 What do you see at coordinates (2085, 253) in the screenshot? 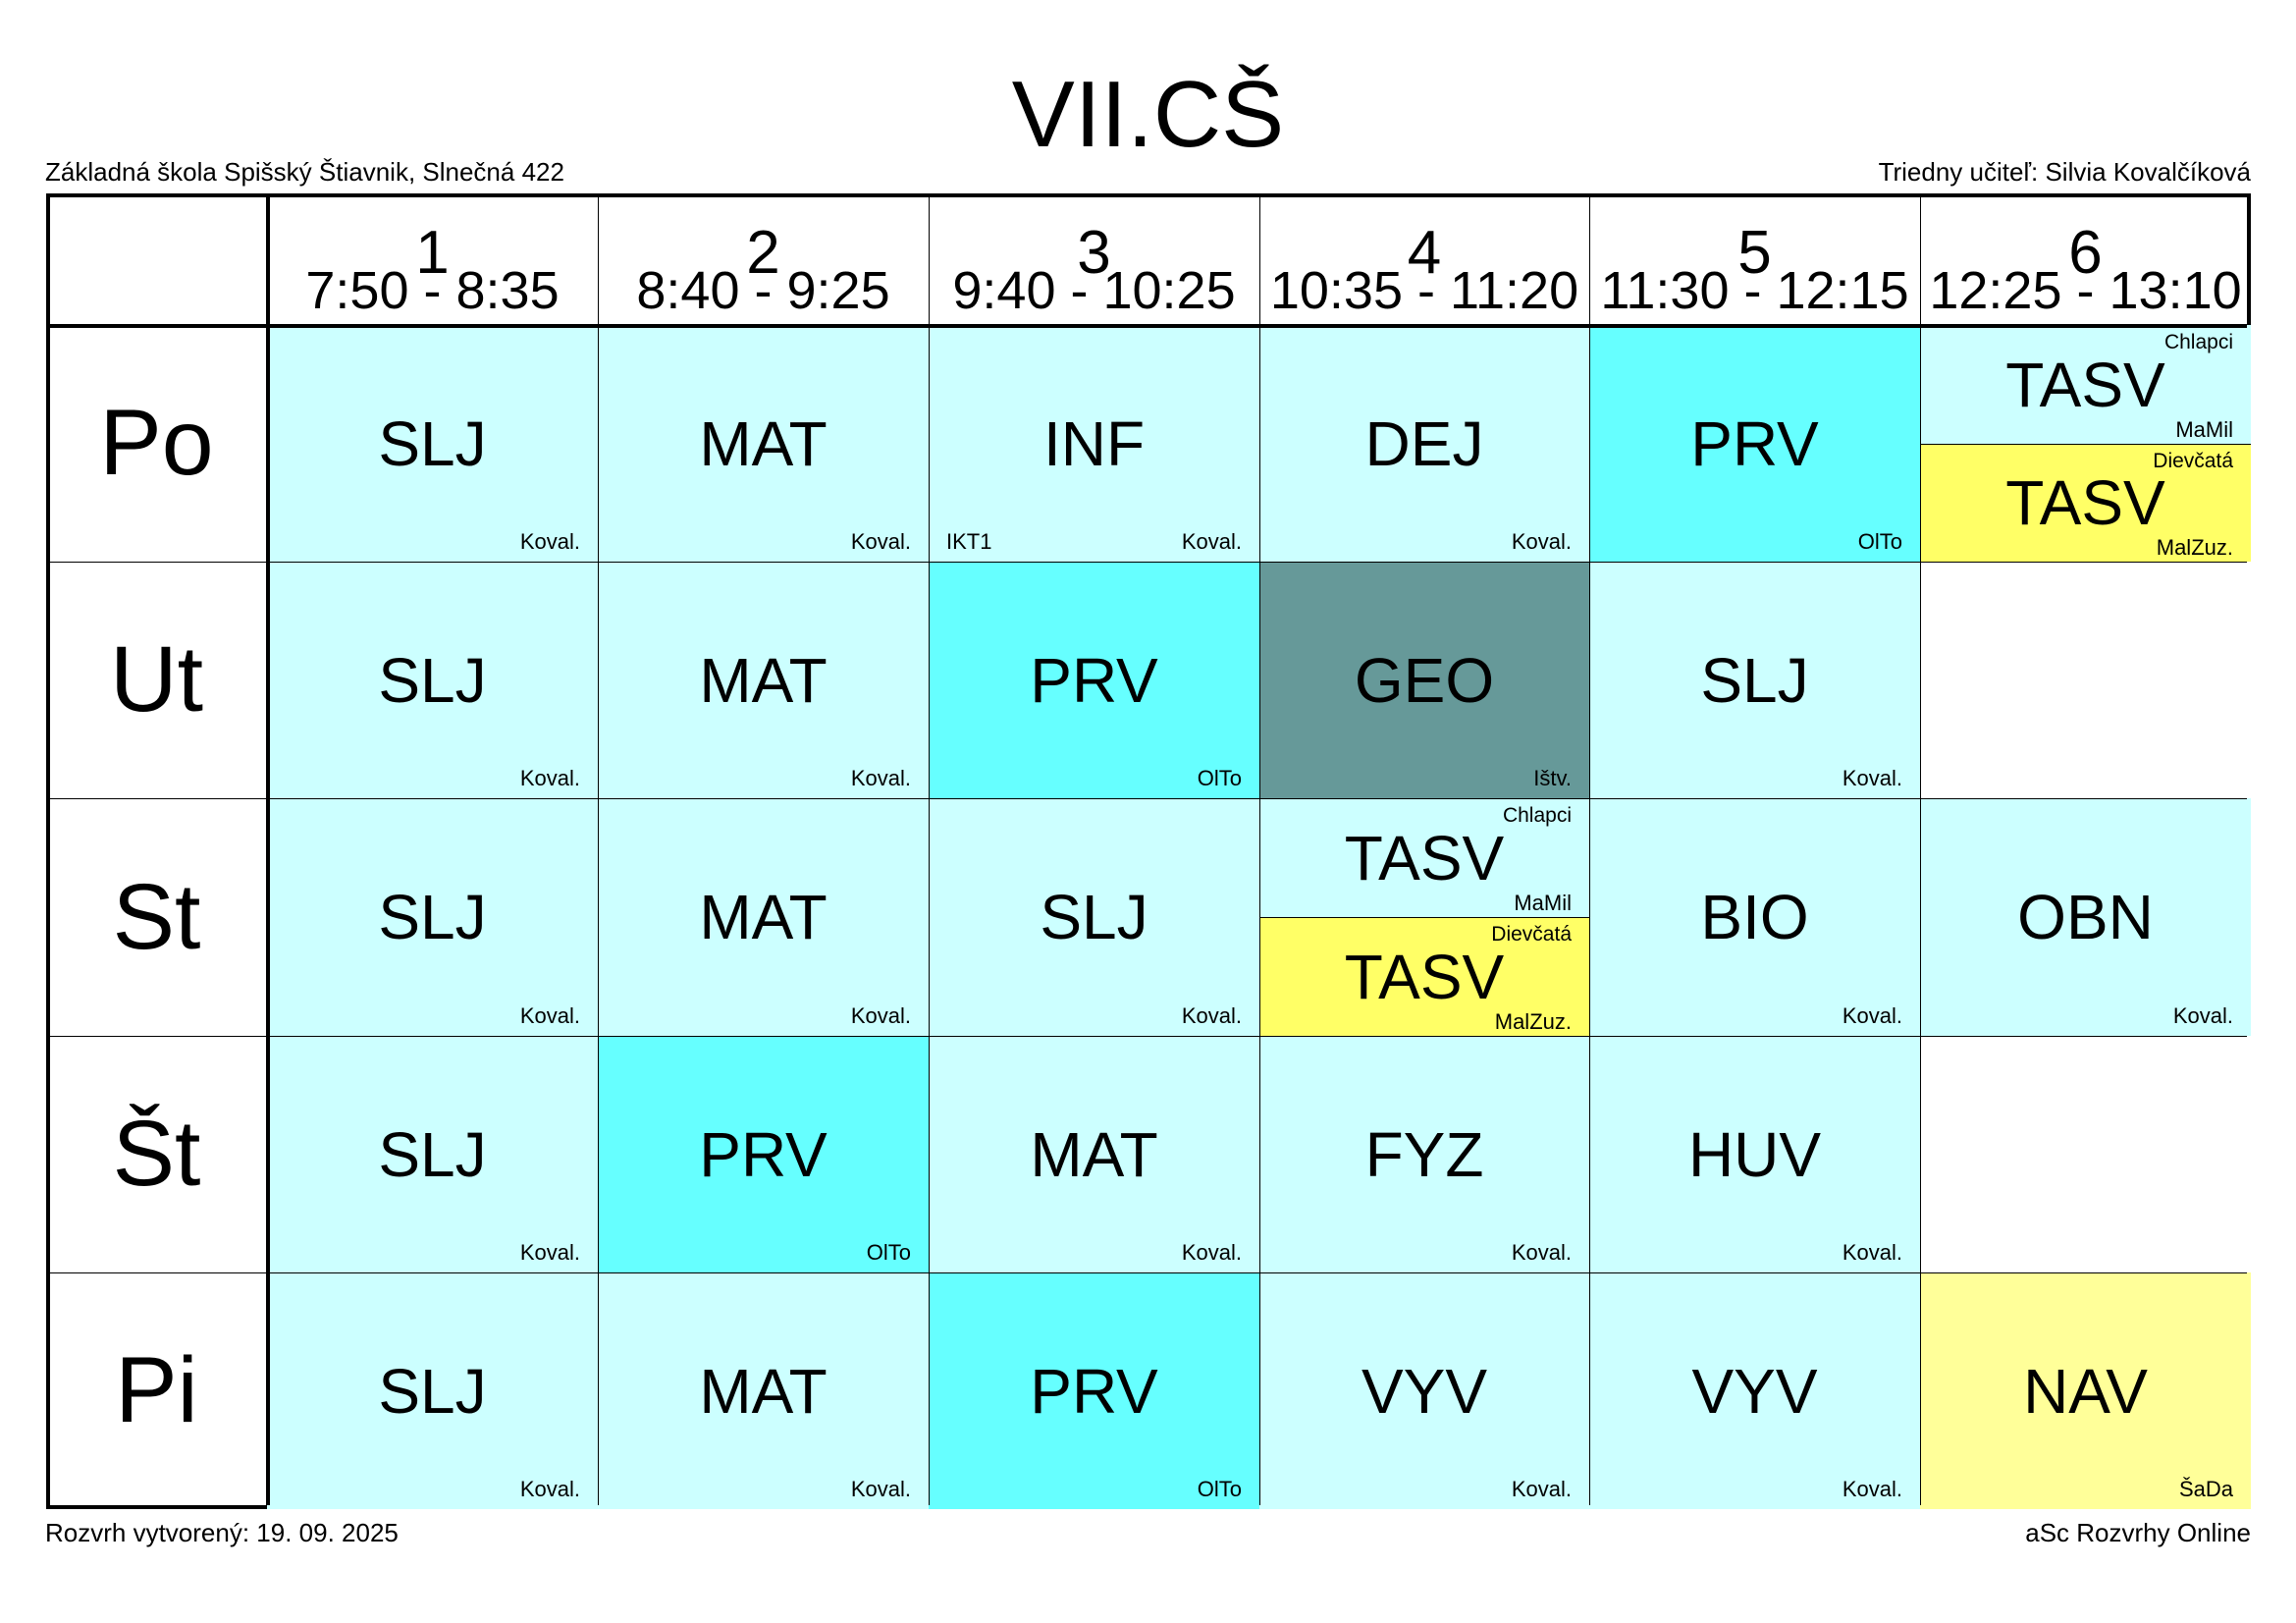
I see `period-number: 6` at bounding box center [2085, 253].